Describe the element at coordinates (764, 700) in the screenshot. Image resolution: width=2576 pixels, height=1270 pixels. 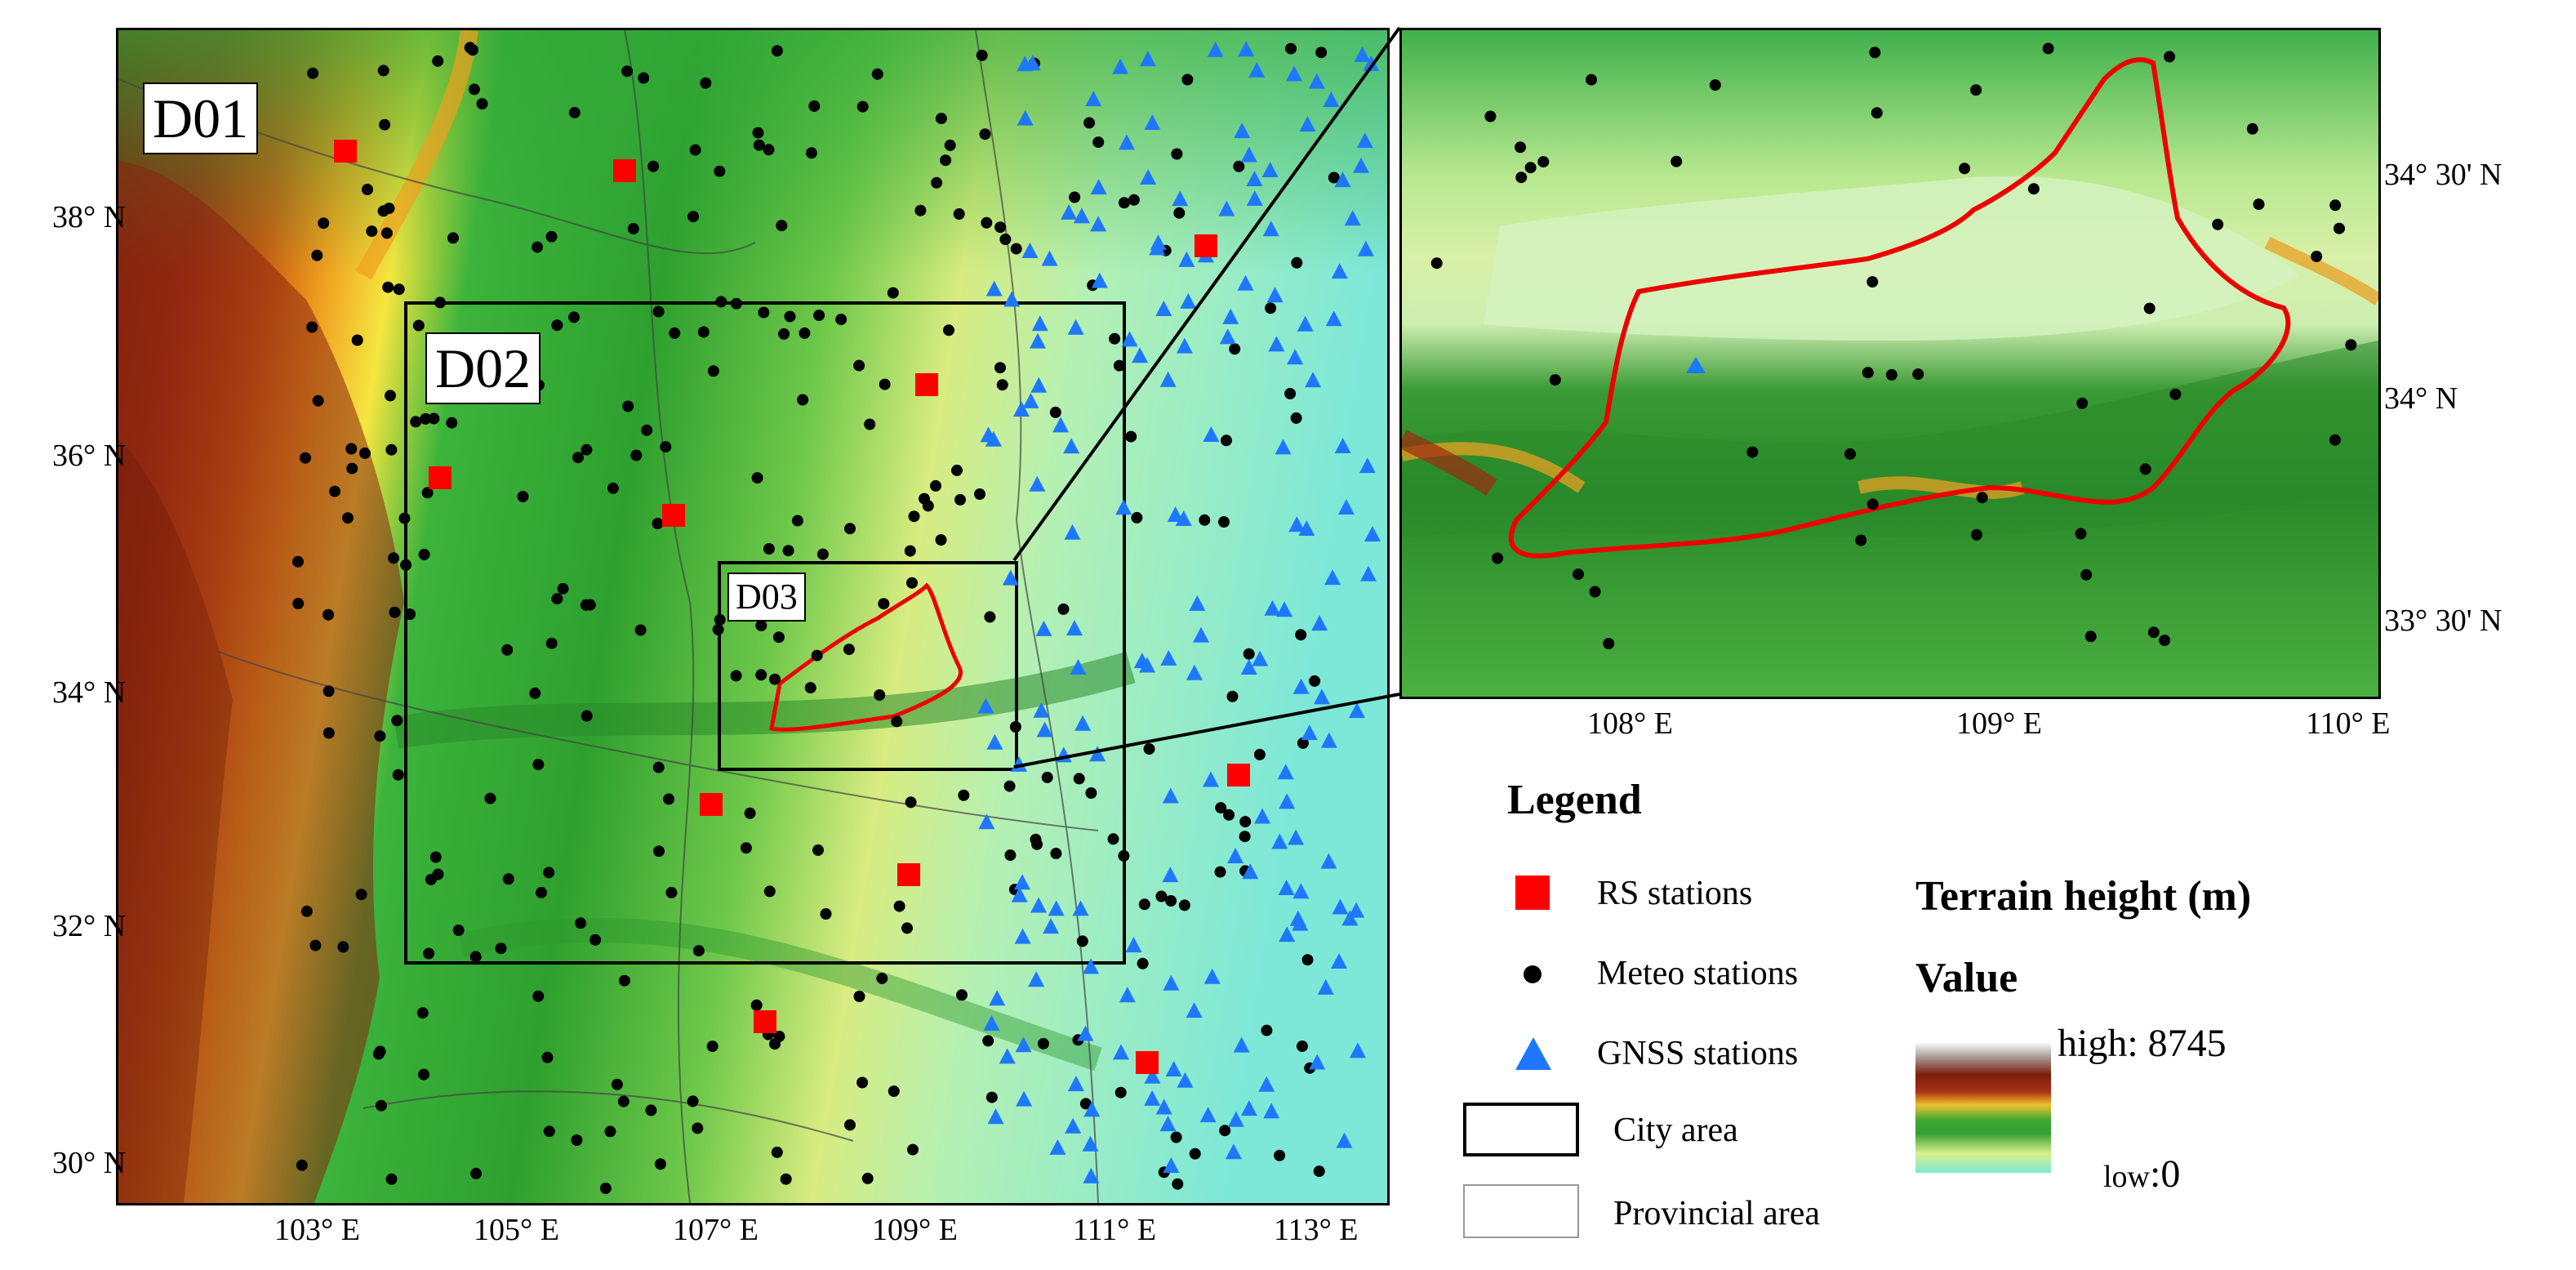
I see `qinling-ridge` at that location.